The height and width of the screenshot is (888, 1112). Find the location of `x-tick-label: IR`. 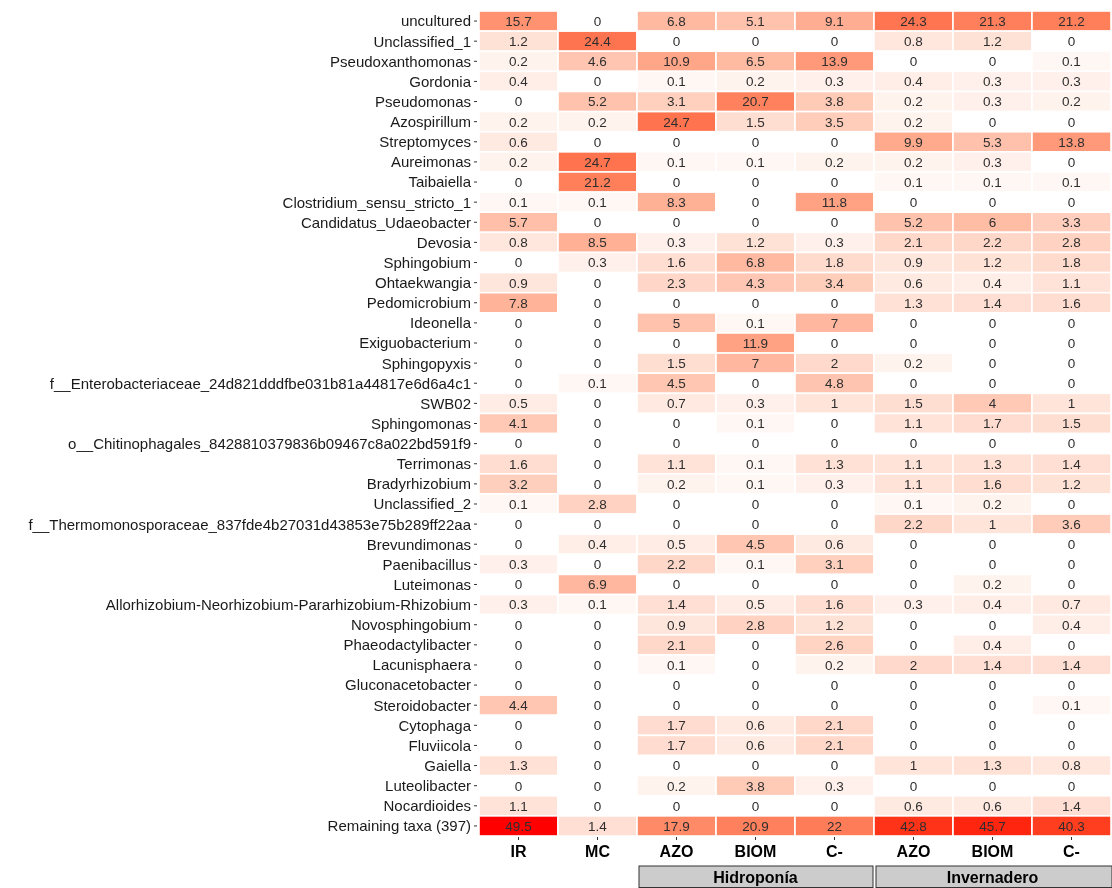

x-tick-label: IR is located at coordinates (518, 851).